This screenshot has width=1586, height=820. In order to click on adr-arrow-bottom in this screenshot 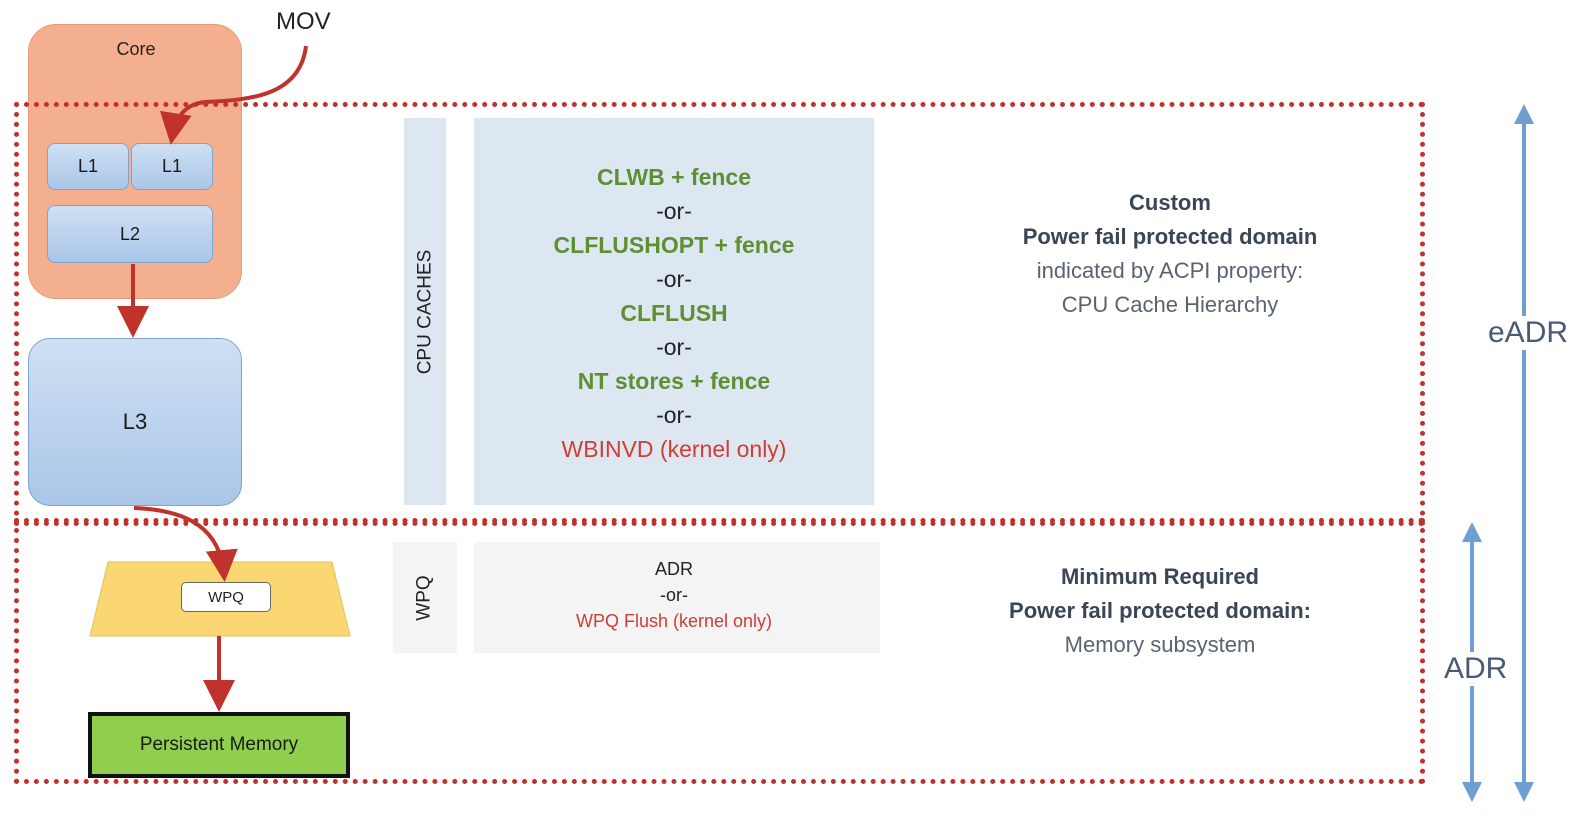, I will do `click(1472, 792)`.